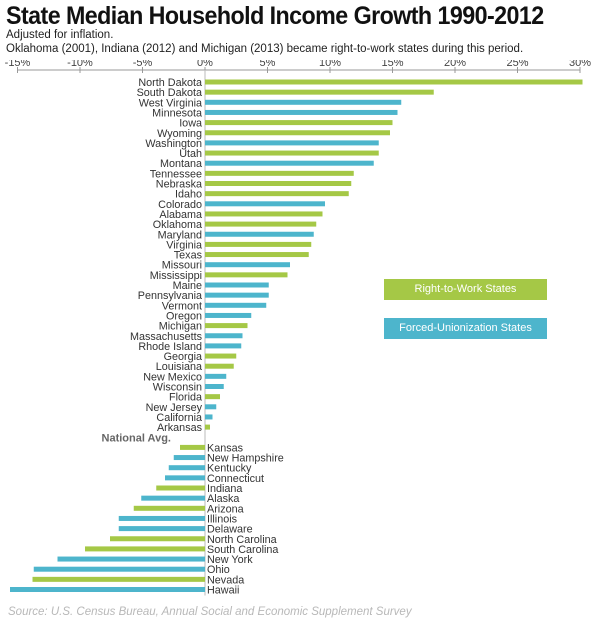 This screenshot has width=600, height=625. Describe the element at coordinates (170, 83) in the screenshot. I see `state-label: North Dakota` at that location.